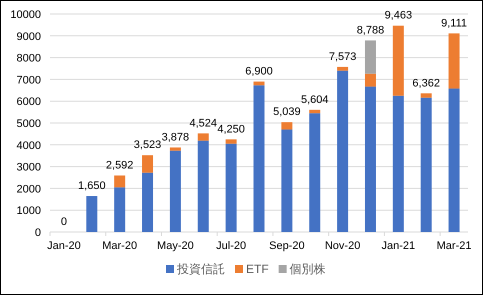  Describe the element at coordinates (28, 58) in the screenshot. I see `y-tick-label: 8000` at that location.